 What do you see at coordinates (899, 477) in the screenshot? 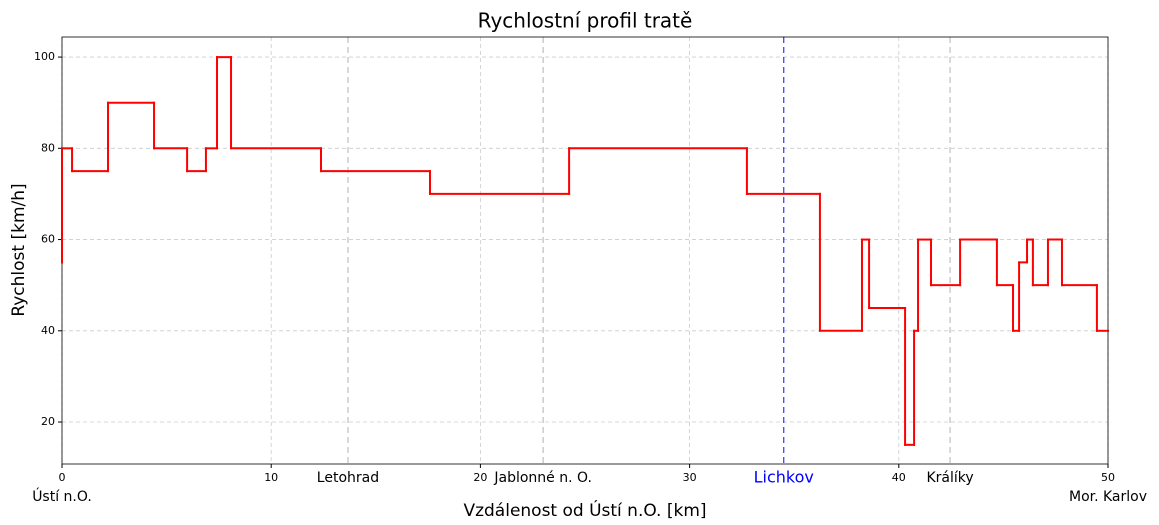
I see `x-tick-label: 40` at bounding box center [899, 477].